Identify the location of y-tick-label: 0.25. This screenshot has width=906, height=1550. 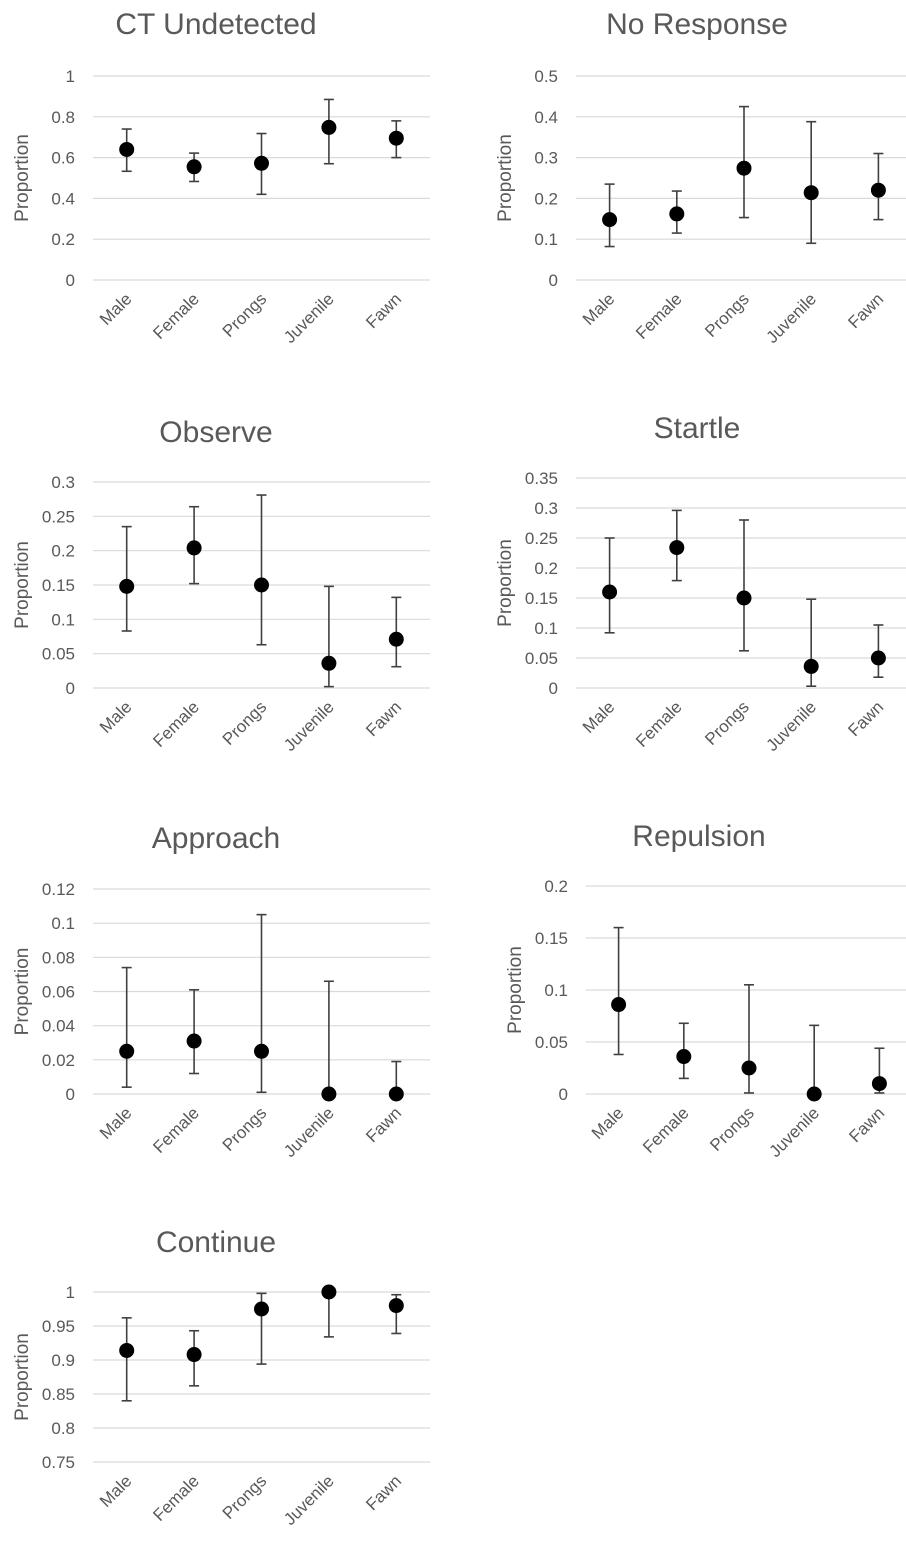
(541, 538).